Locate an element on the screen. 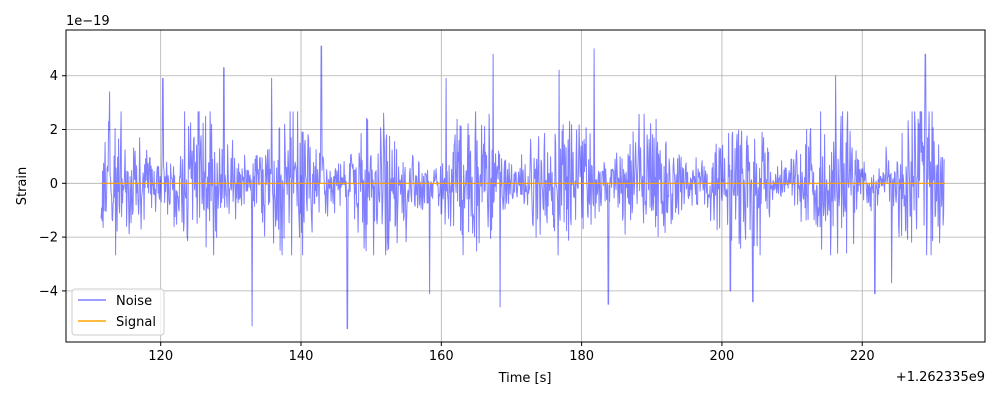  y-axis-label: Strain is located at coordinates (22, 186).